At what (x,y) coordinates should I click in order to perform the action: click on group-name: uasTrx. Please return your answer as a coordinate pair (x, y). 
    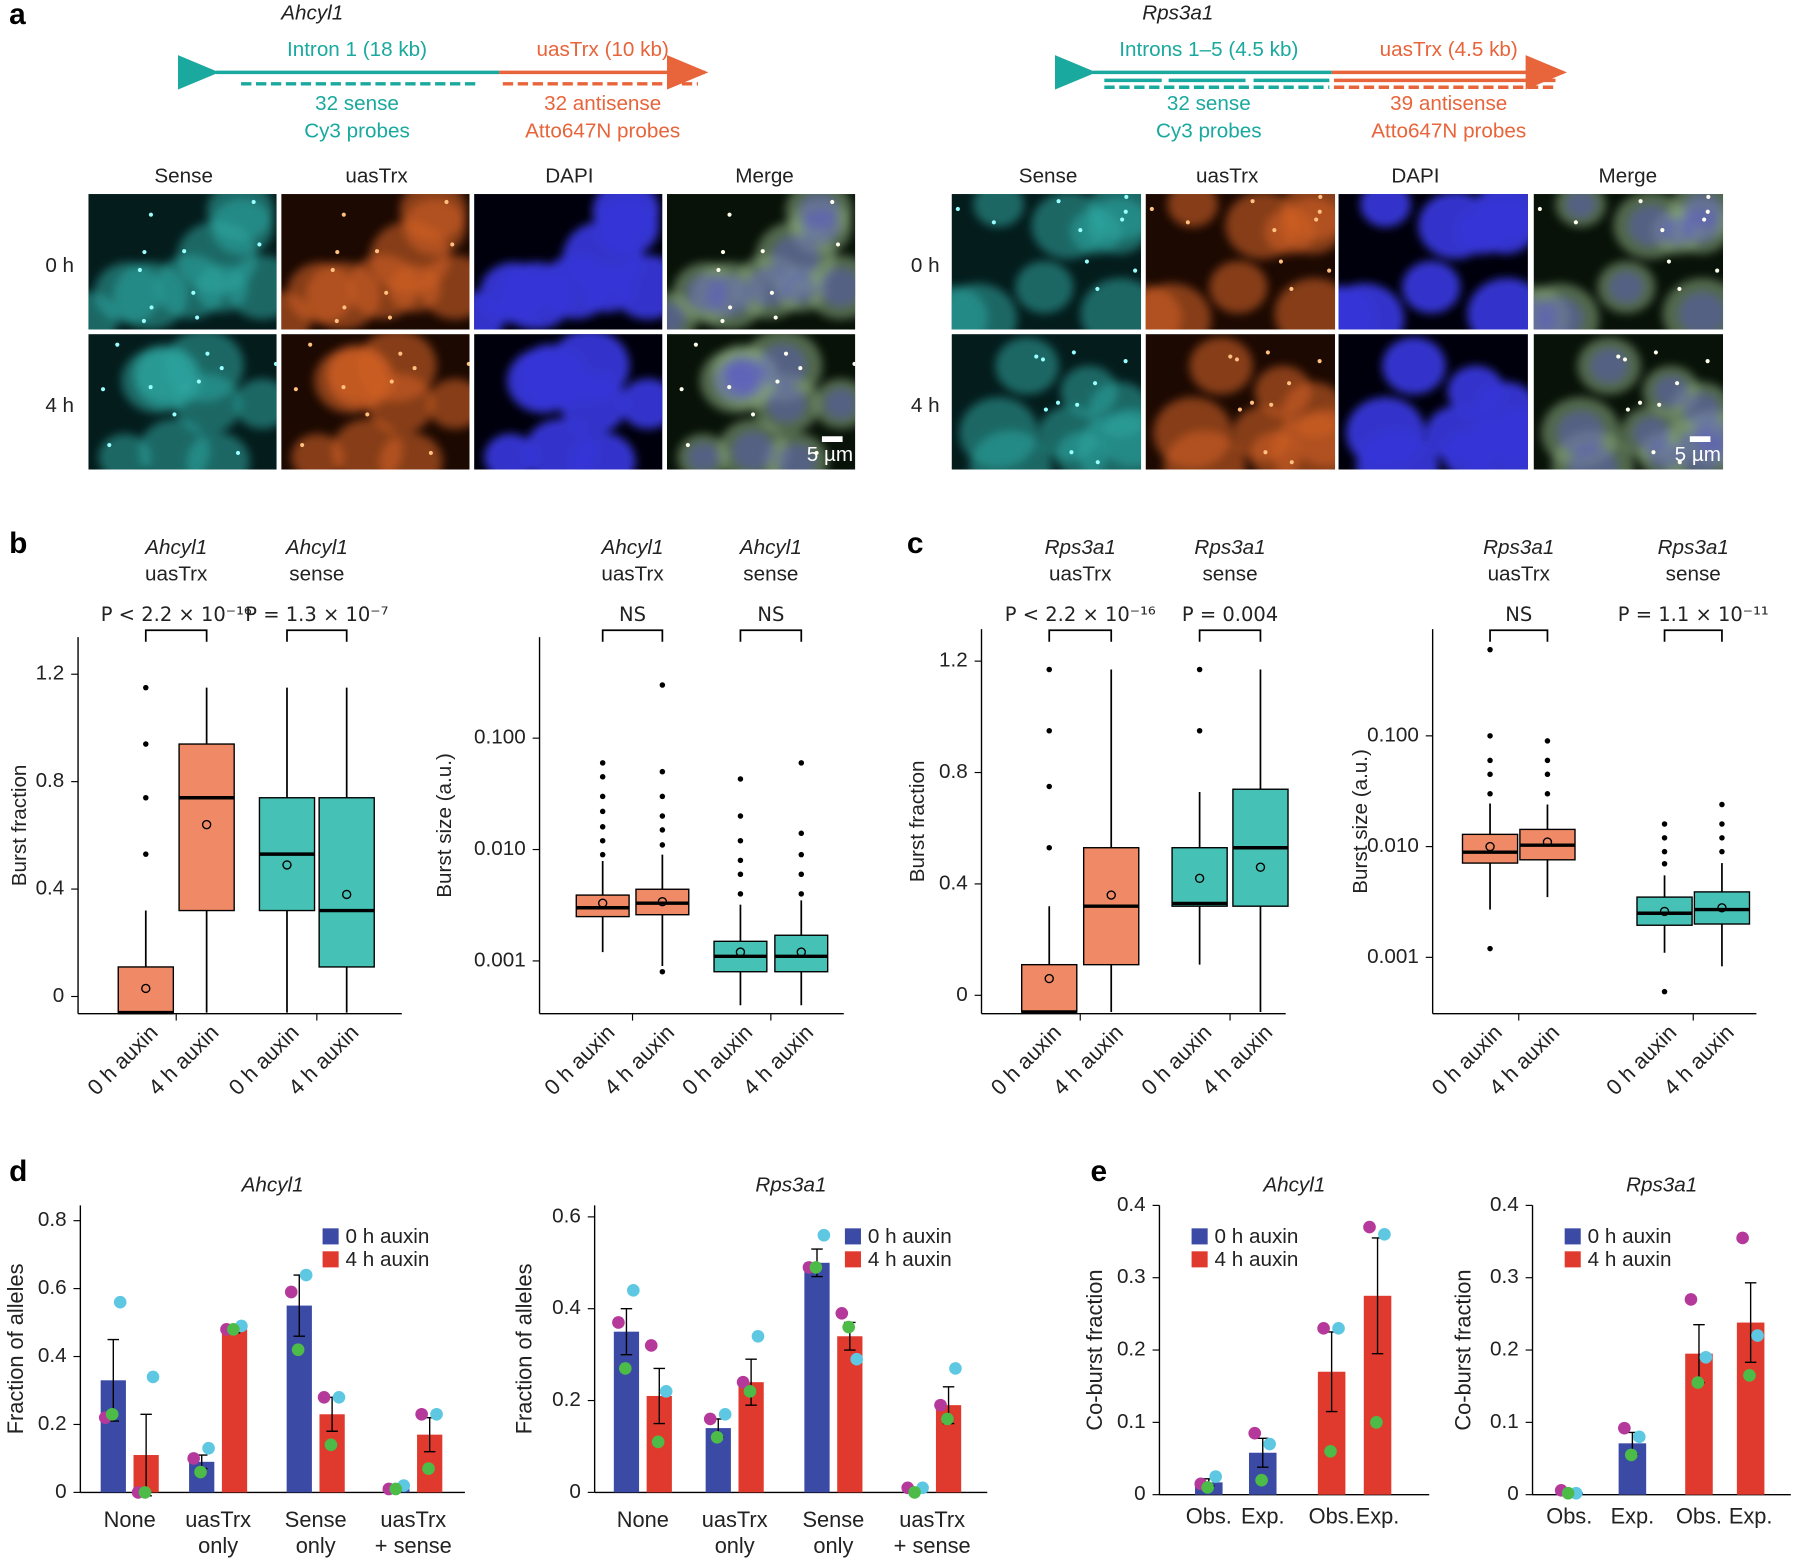
    Looking at the image, I should click on (176, 574).